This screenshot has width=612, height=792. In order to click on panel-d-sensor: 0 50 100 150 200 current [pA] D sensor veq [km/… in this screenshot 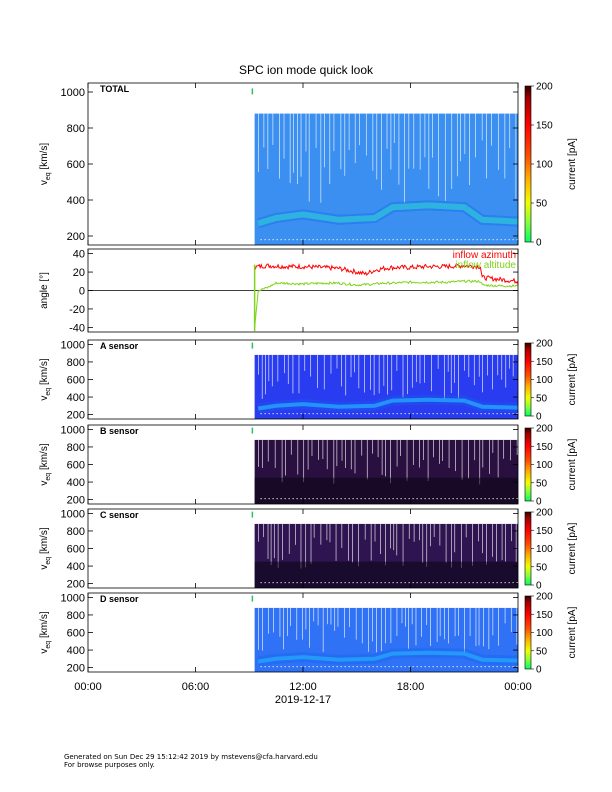, I will do `click(308, 634)`.